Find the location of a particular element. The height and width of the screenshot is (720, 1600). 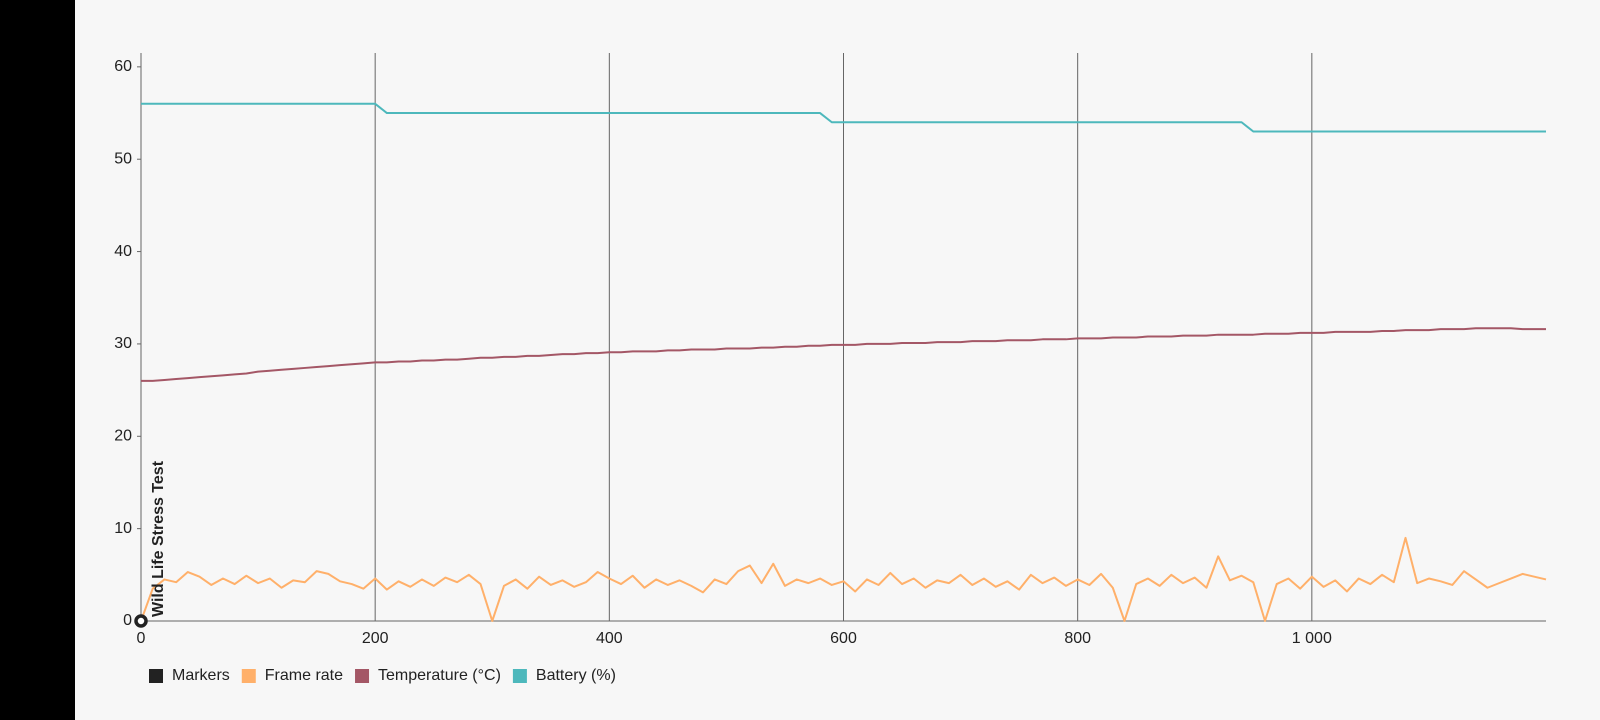

legend-label: Markers is located at coordinates (201, 675).